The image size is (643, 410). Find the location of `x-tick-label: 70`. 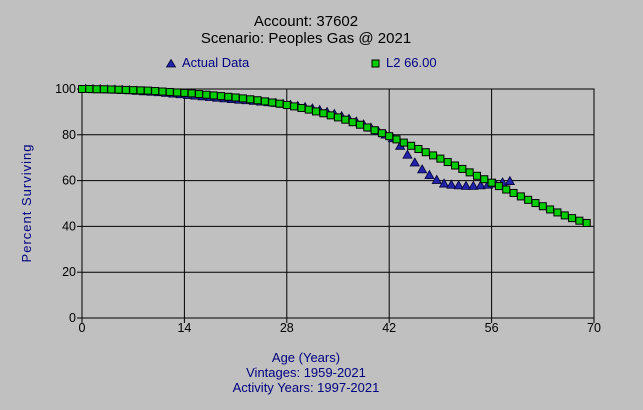

x-tick-label: 70 is located at coordinates (594, 328).